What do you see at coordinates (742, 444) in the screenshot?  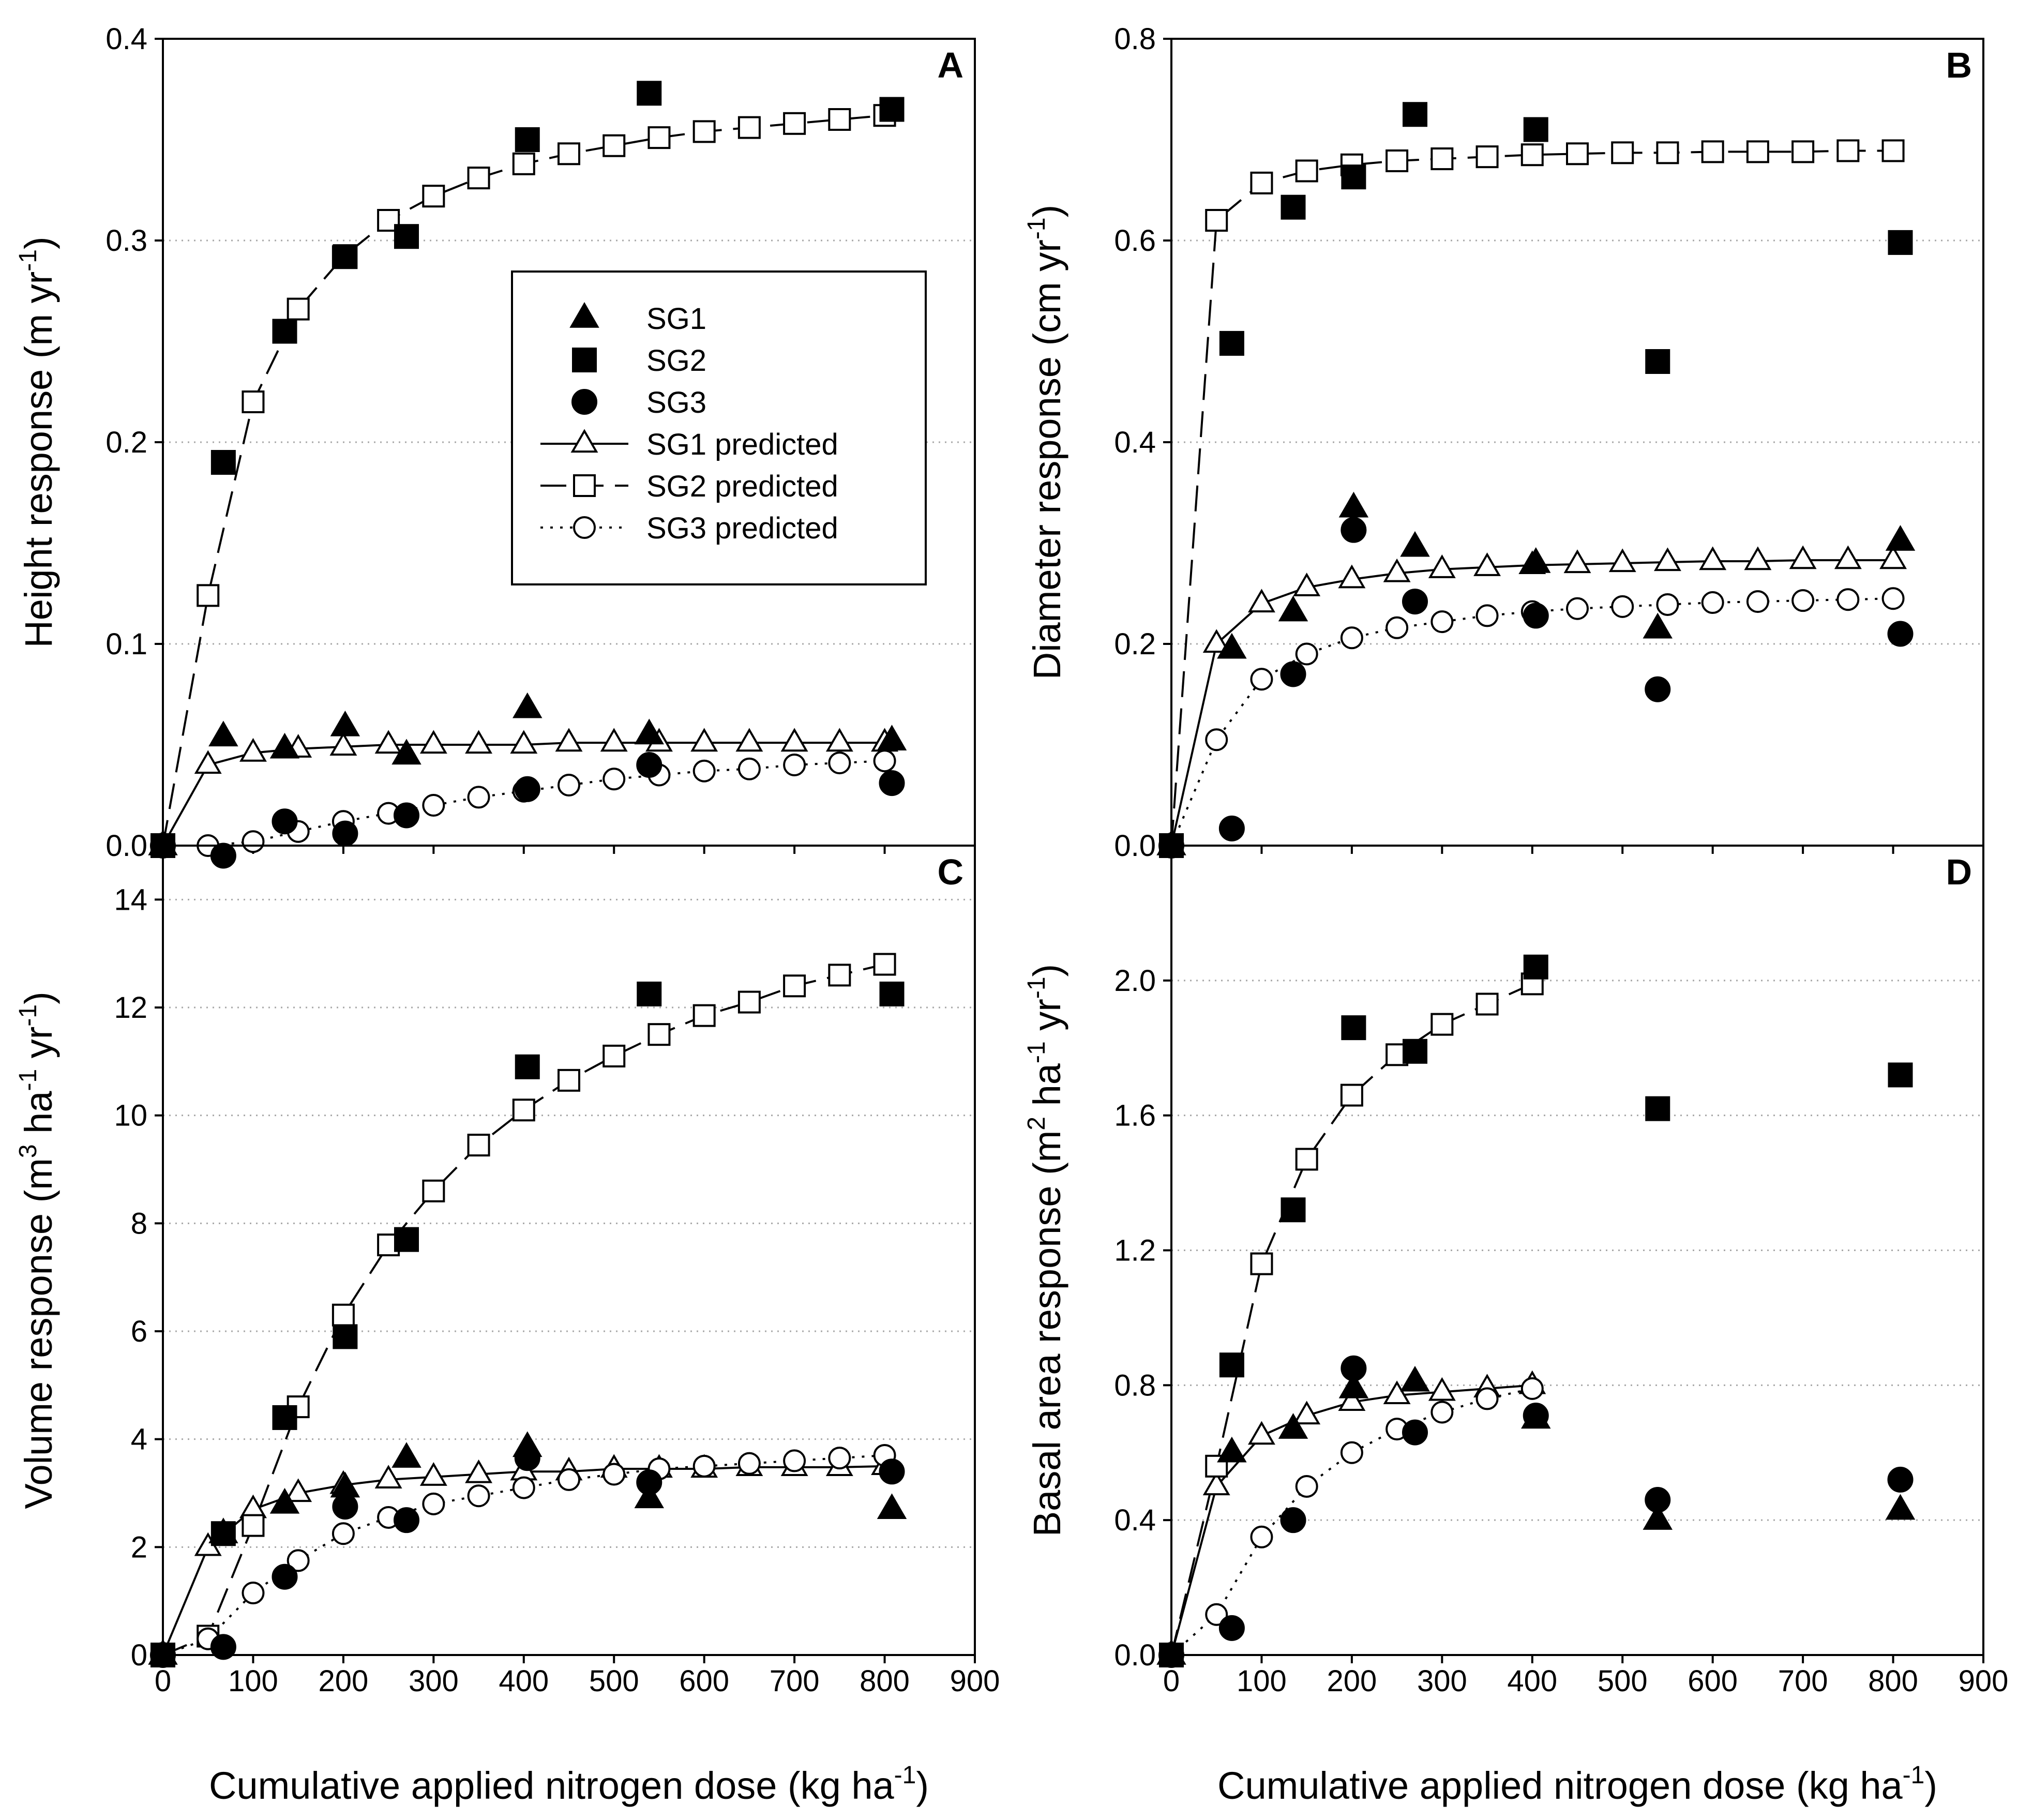 I see `legend-label: SG1 predicted` at bounding box center [742, 444].